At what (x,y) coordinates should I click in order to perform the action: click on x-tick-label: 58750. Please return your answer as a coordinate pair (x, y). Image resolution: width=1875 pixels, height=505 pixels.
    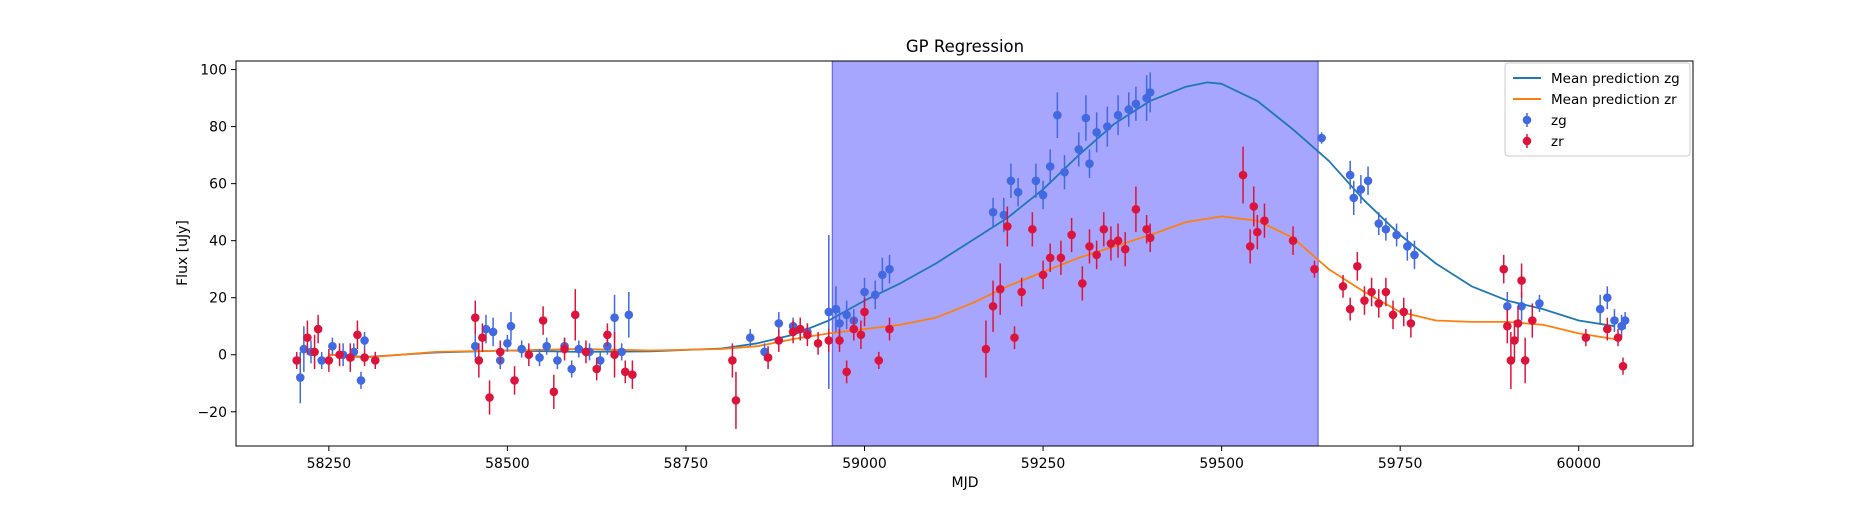
    Looking at the image, I should click on (686, 464).